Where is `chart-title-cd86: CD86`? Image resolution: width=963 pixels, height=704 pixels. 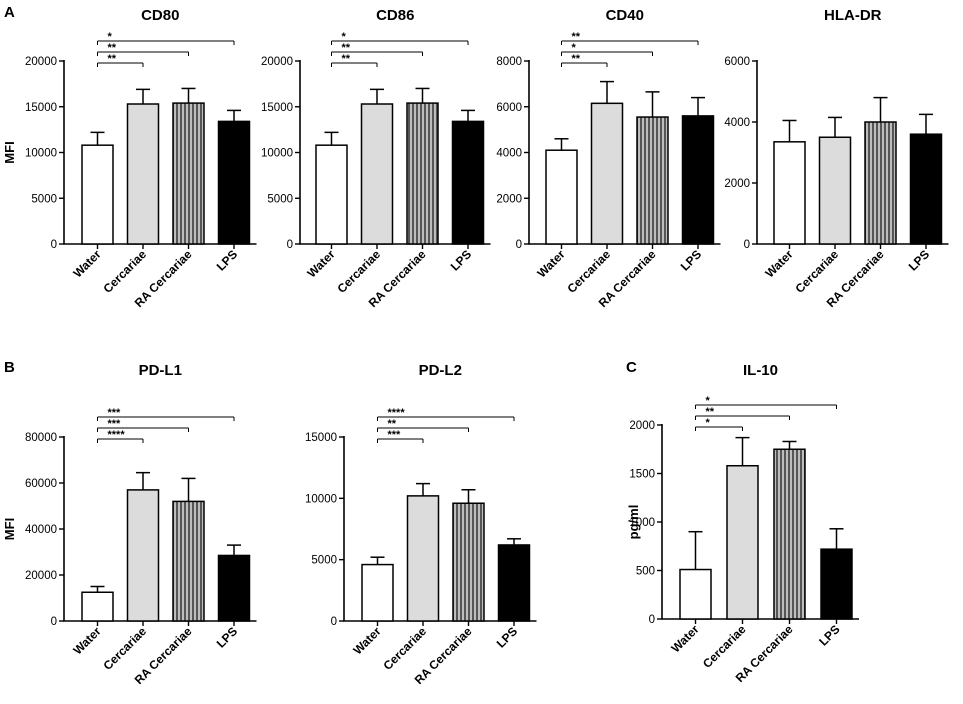 chart-title-cd86: CD86 is located at coordinates (395, 15).